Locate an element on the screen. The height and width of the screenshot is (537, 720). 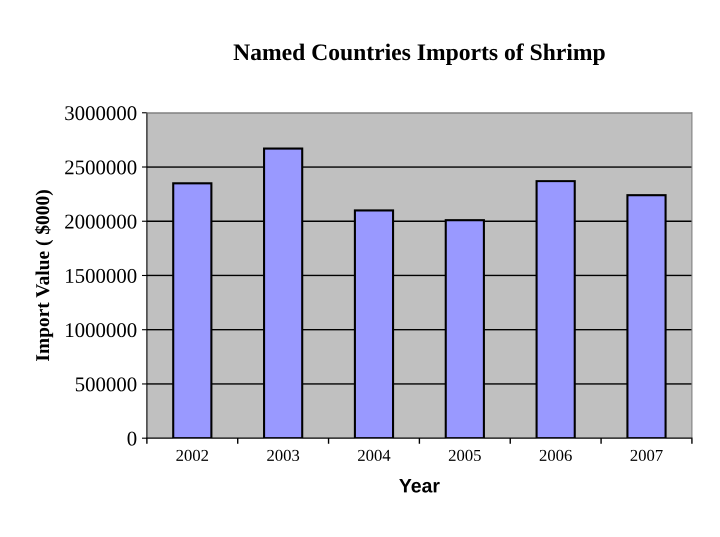
y-tick-label: 1000000 is located at coordinates (101, 330).